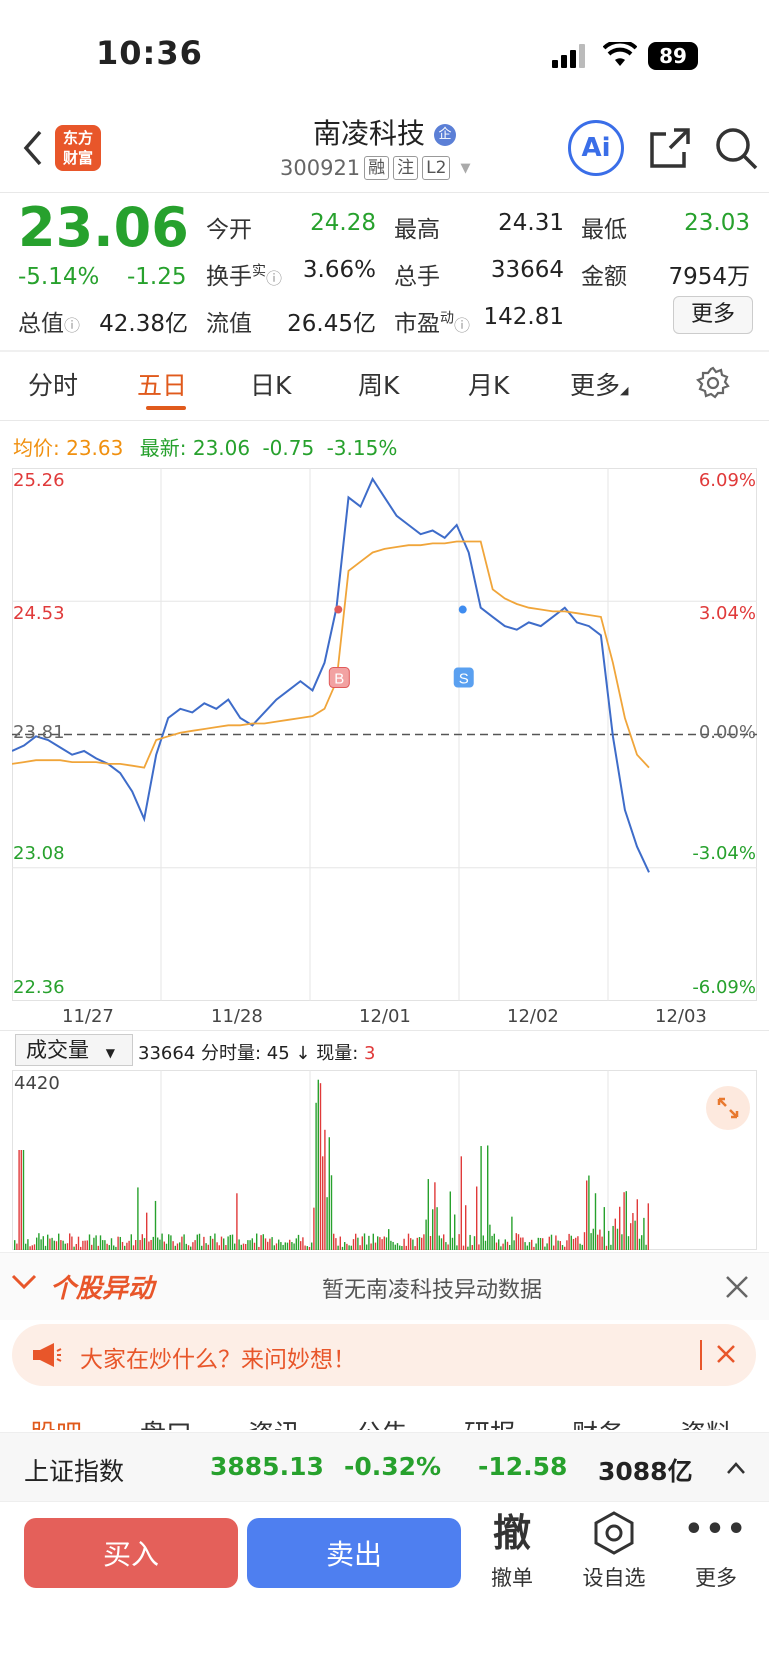 The width and height of the screenshot is (769, 1665). What do you see at coordinates (53, 385) in the screenshot?
I see `tab-intraday: 分时` at bounding box center [53, 385].